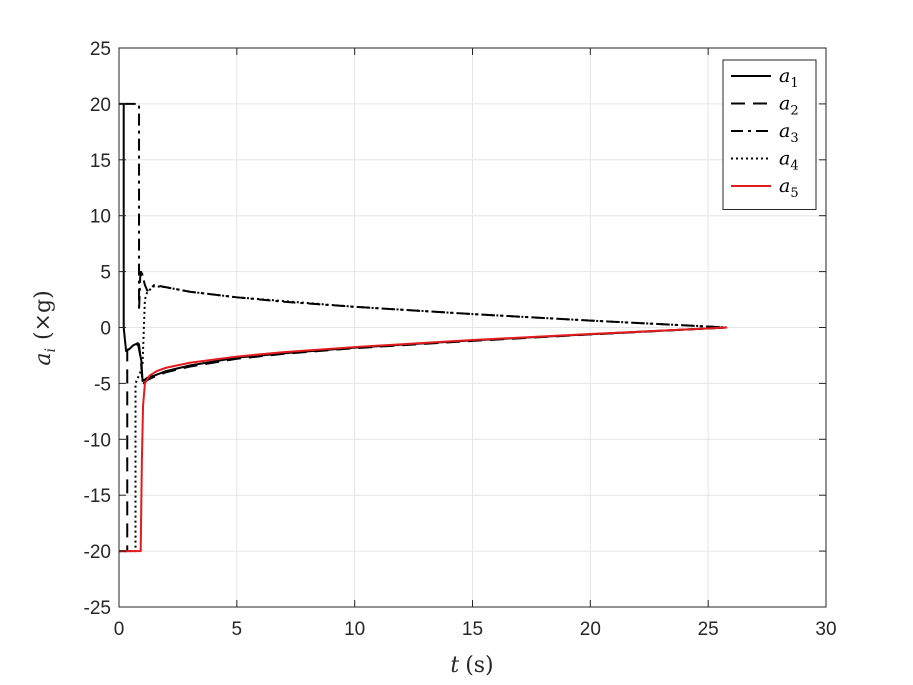  I want to click on y-tick-label: -5, so click(102, 384).